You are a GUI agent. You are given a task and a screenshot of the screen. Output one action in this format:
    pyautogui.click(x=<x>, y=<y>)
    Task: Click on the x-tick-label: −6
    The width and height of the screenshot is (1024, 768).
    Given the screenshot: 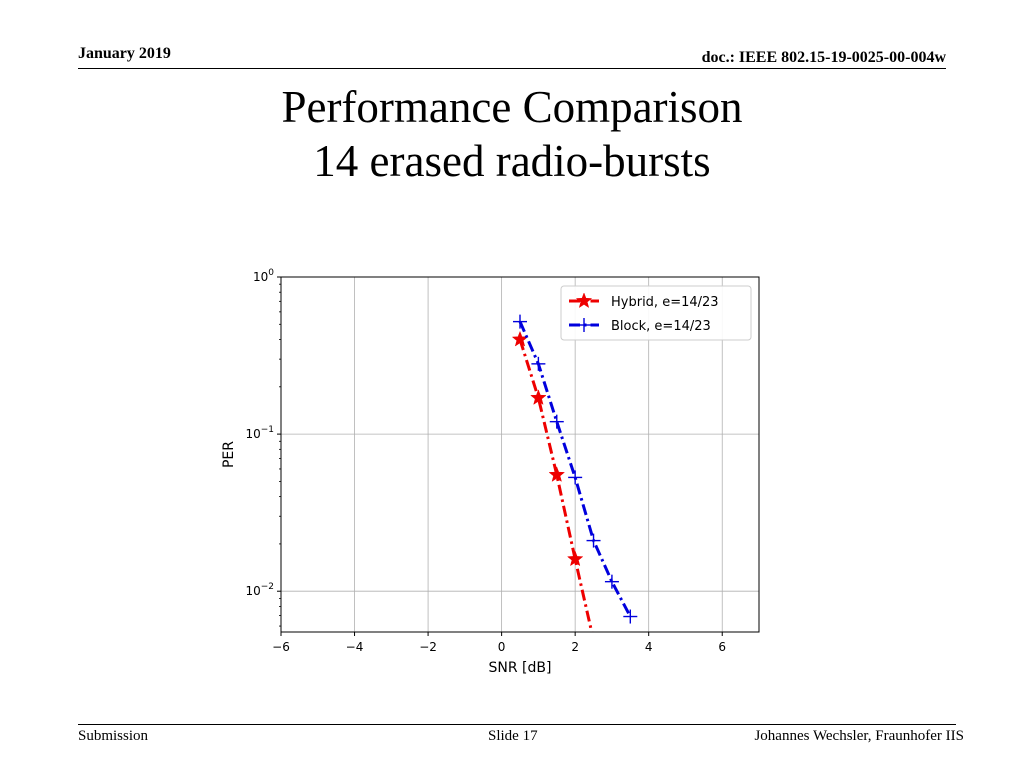 What is the action you would take?
    pyautogui.click(x=281, y=647)
    